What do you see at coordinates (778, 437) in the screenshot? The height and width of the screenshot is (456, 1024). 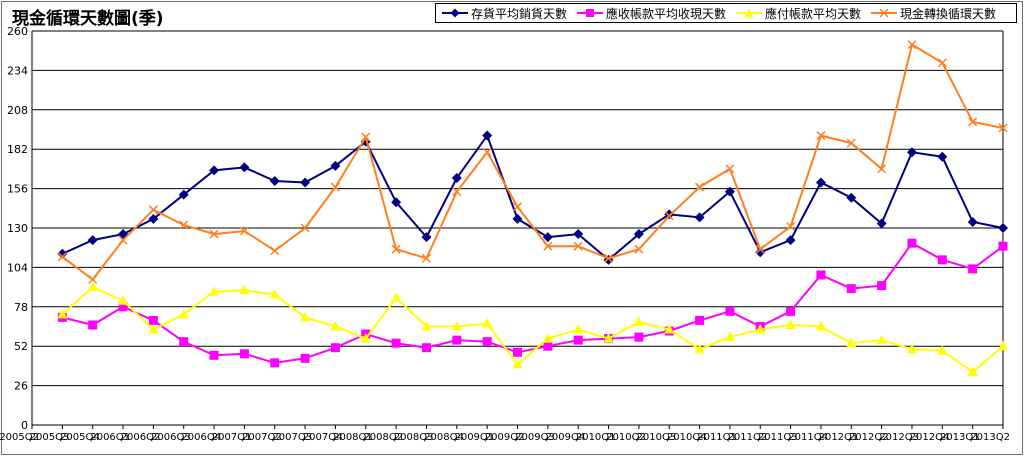 I see `x-tick-label: 2011Q3` at bounding box center [778, 437].